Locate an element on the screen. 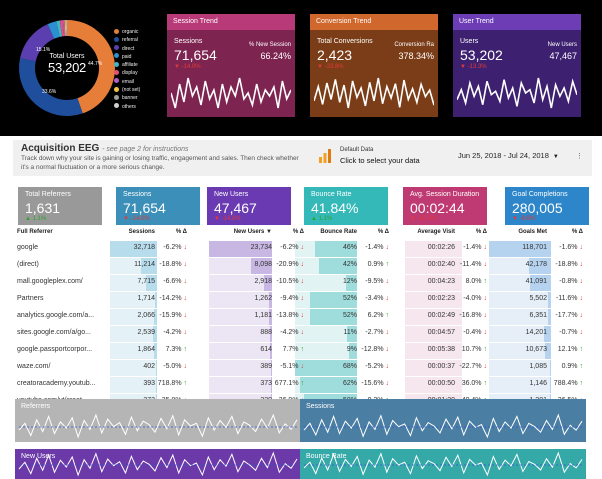  donut-slice-affiliate is located at coordinates (59, 28).